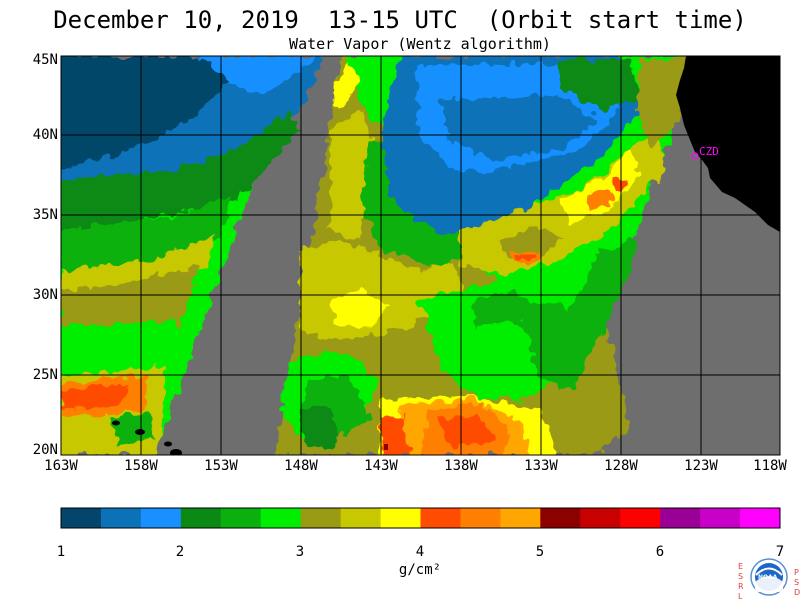 The image size is (800, 604). What do you see at coordinates (741, 566) in the screenshot?
I see `logo-letter: E` at bounding box center [741, 566].